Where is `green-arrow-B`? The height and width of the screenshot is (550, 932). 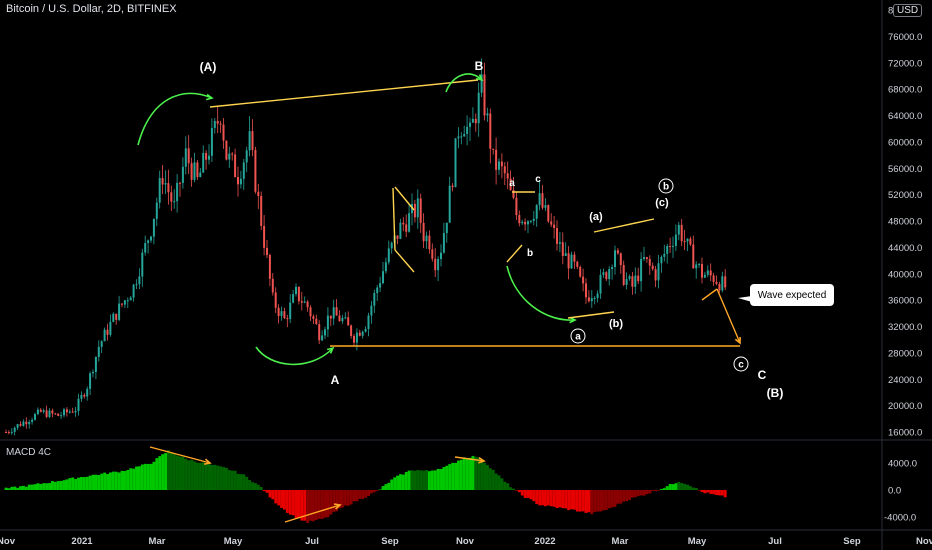
green-arrow-B is located at coordinates (464, 83).